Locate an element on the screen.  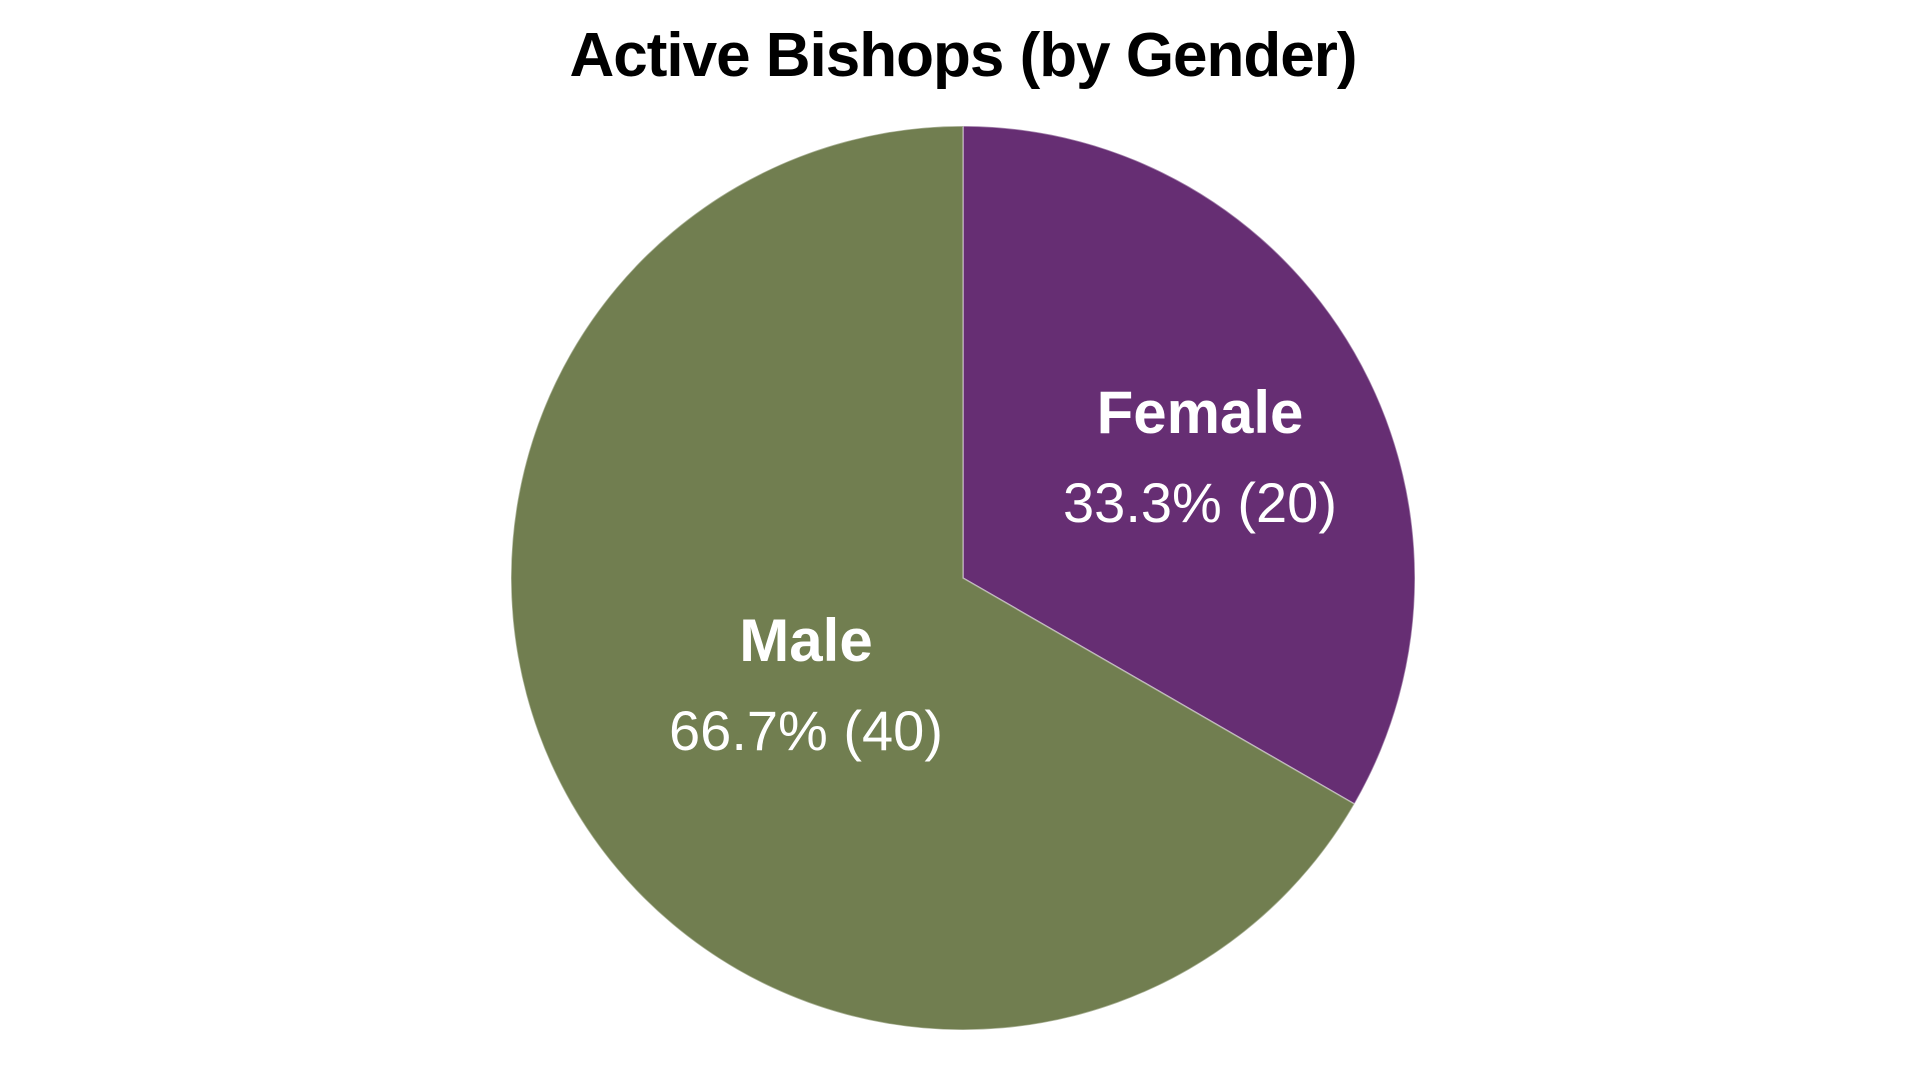
chart-title: Active Bishops (by Gender) is located at coordinates (963, 55).